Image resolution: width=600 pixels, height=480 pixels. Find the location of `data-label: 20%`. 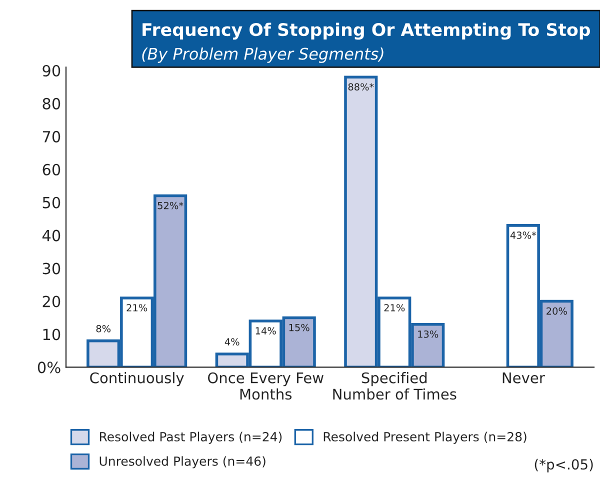

data-label: 20% is located at coordinates (556, 311).